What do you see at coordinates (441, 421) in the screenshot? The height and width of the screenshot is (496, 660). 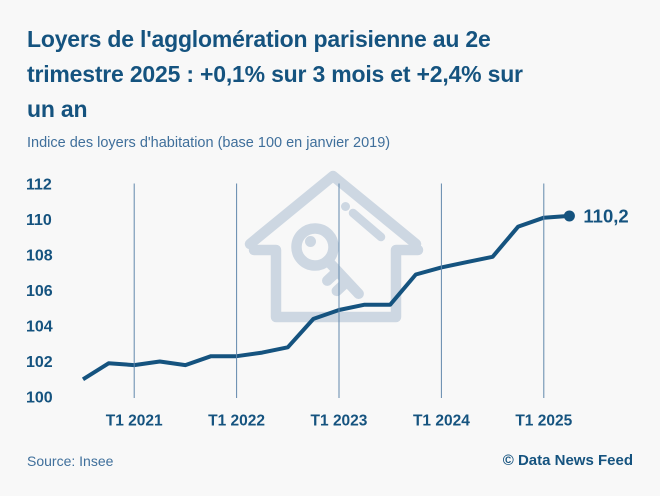 I see `x-tick-label: T1 2024` at bounding box center [441, 421].